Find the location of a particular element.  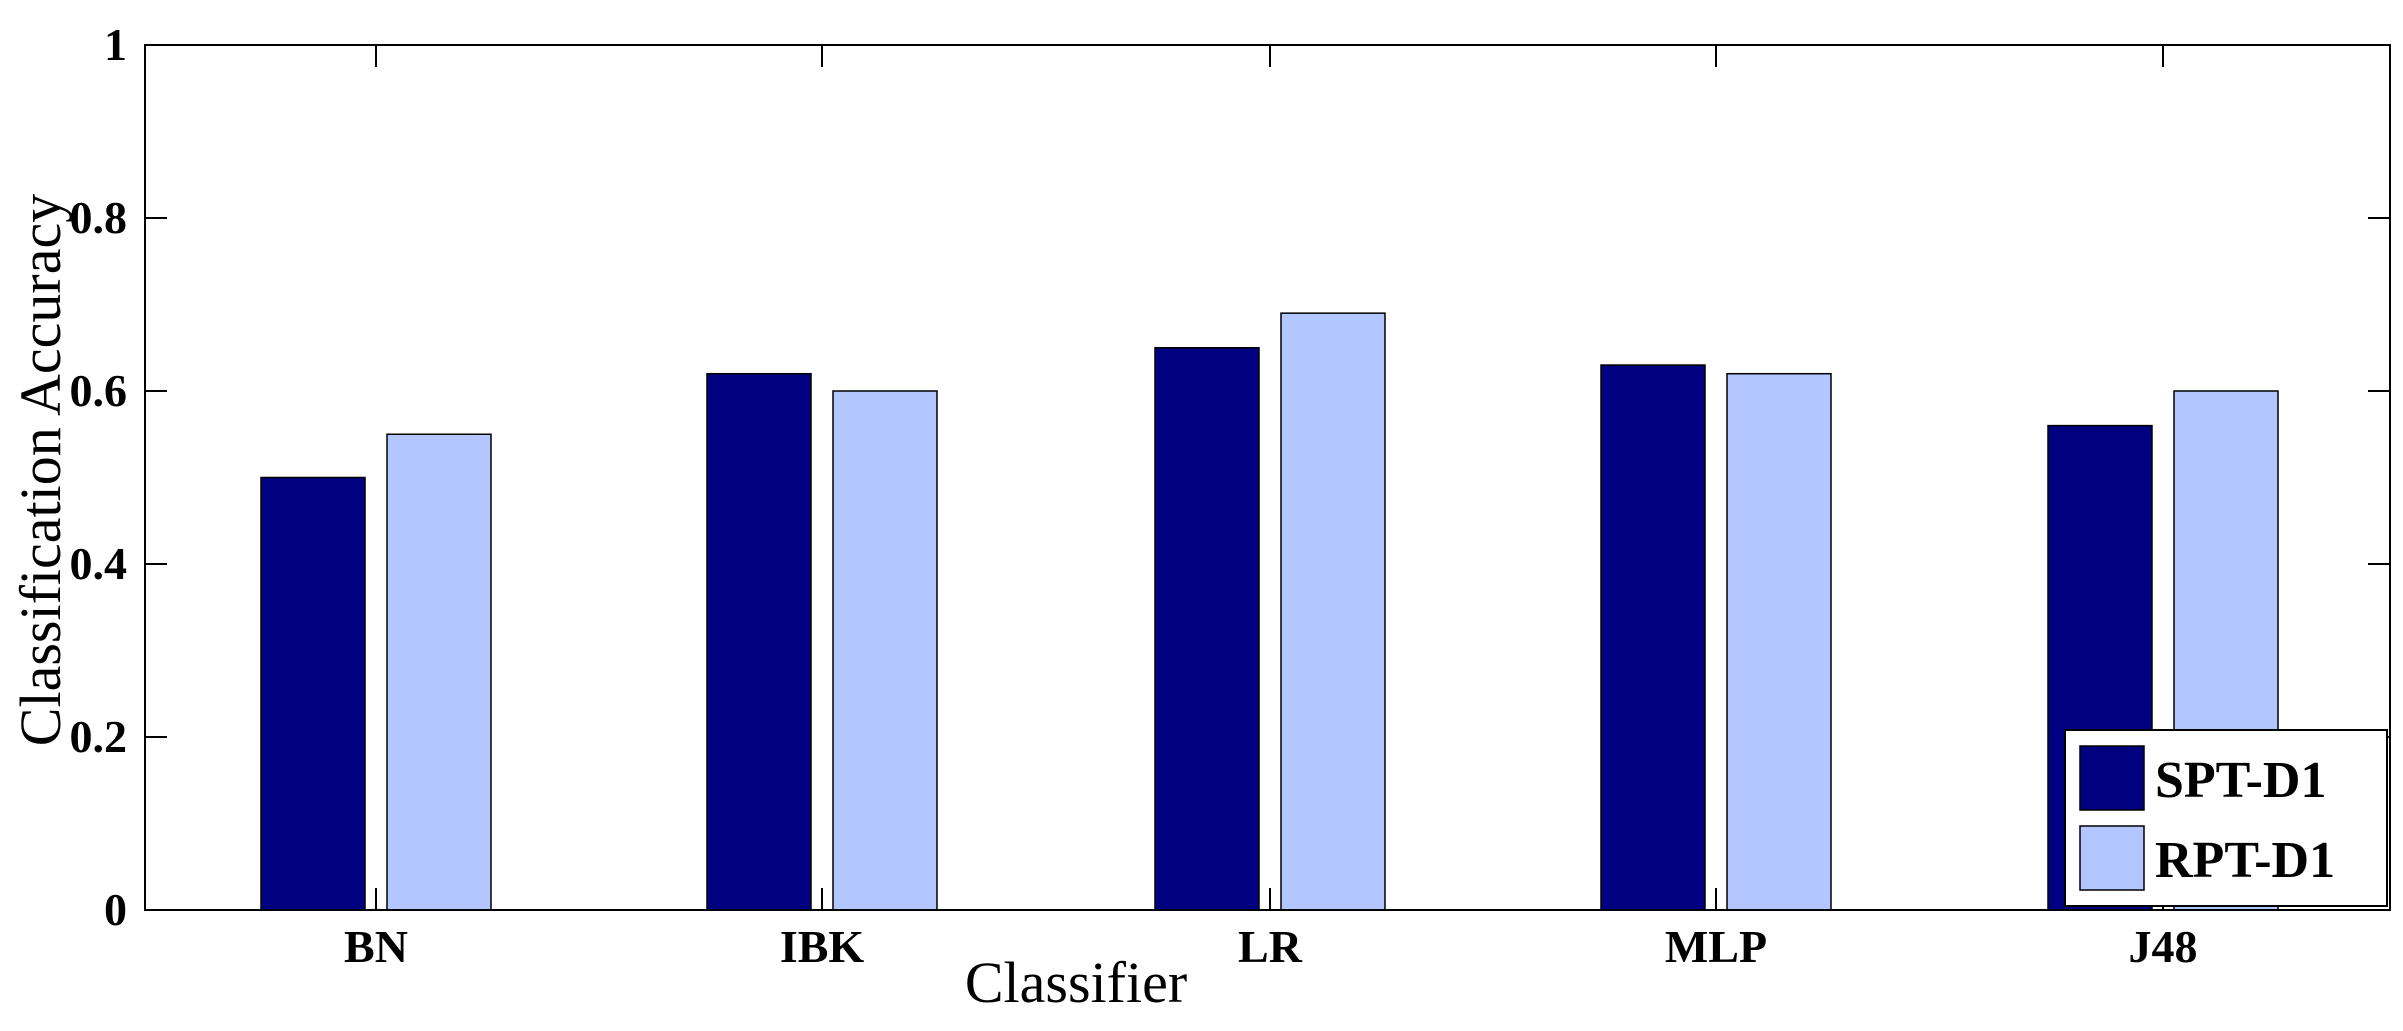

x-tick-label-mlp: MLP is located at coordinates (1716, 946).